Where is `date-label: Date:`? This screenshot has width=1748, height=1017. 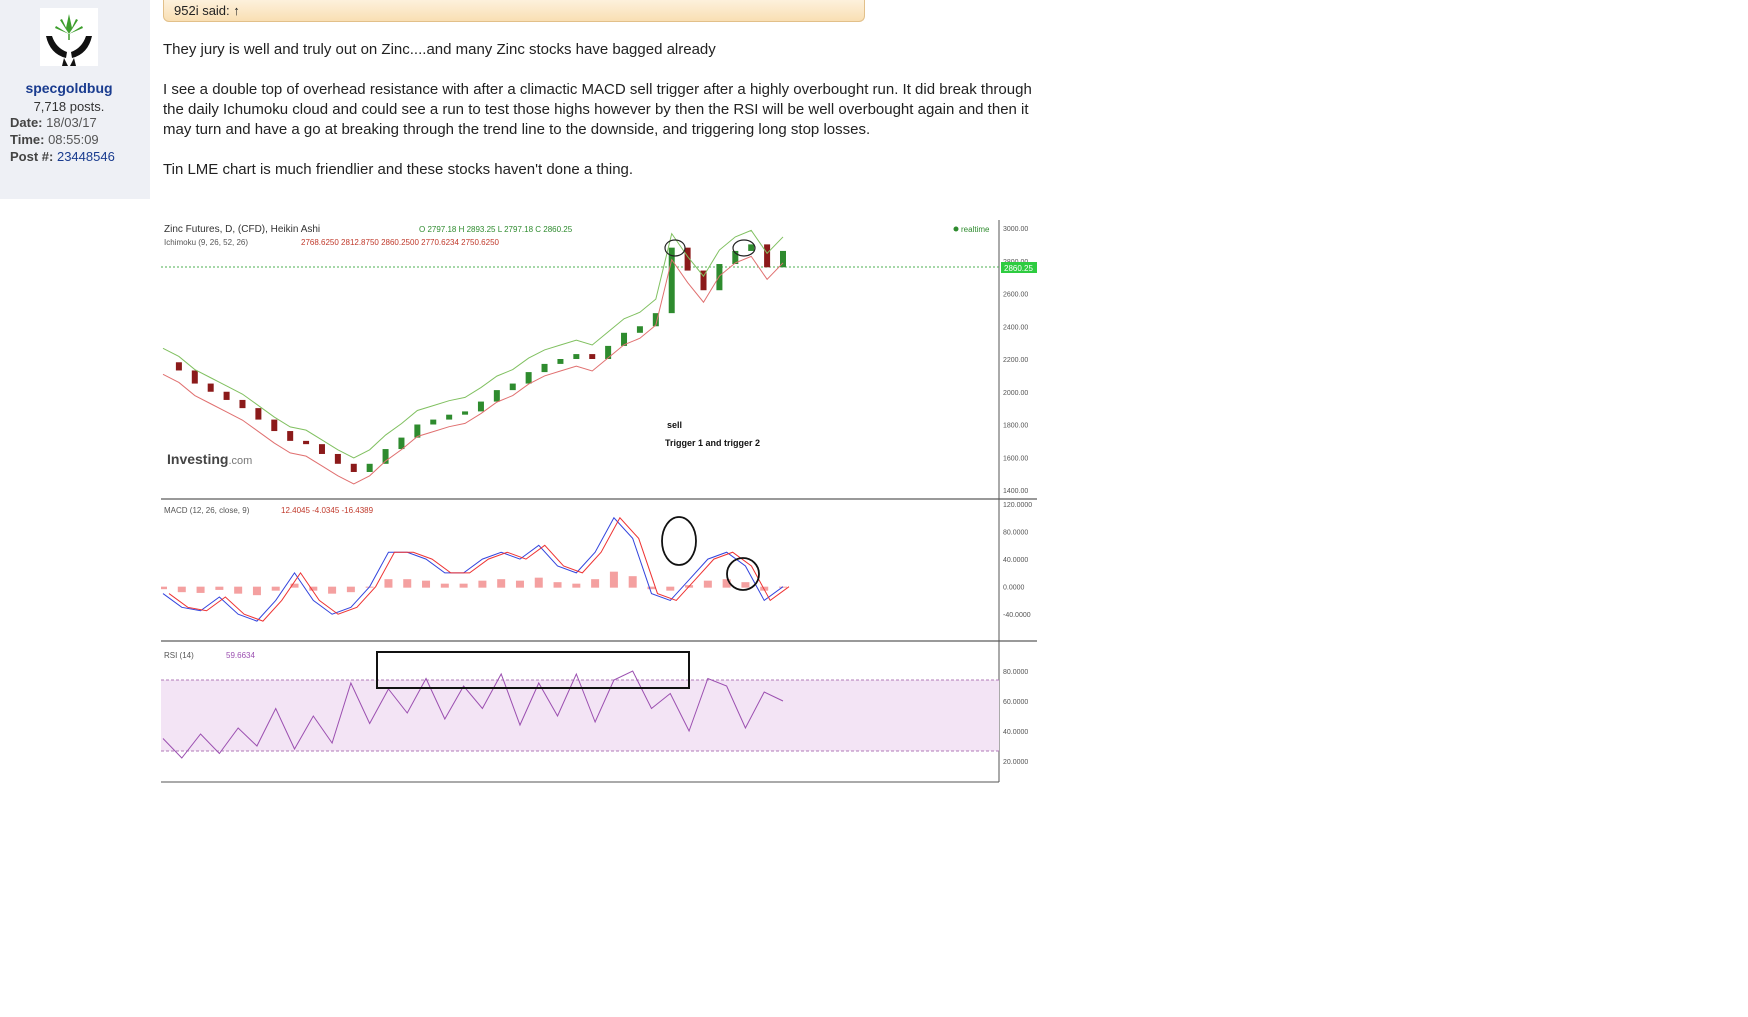 date-label: Date: is located at coordinates (26, 122).